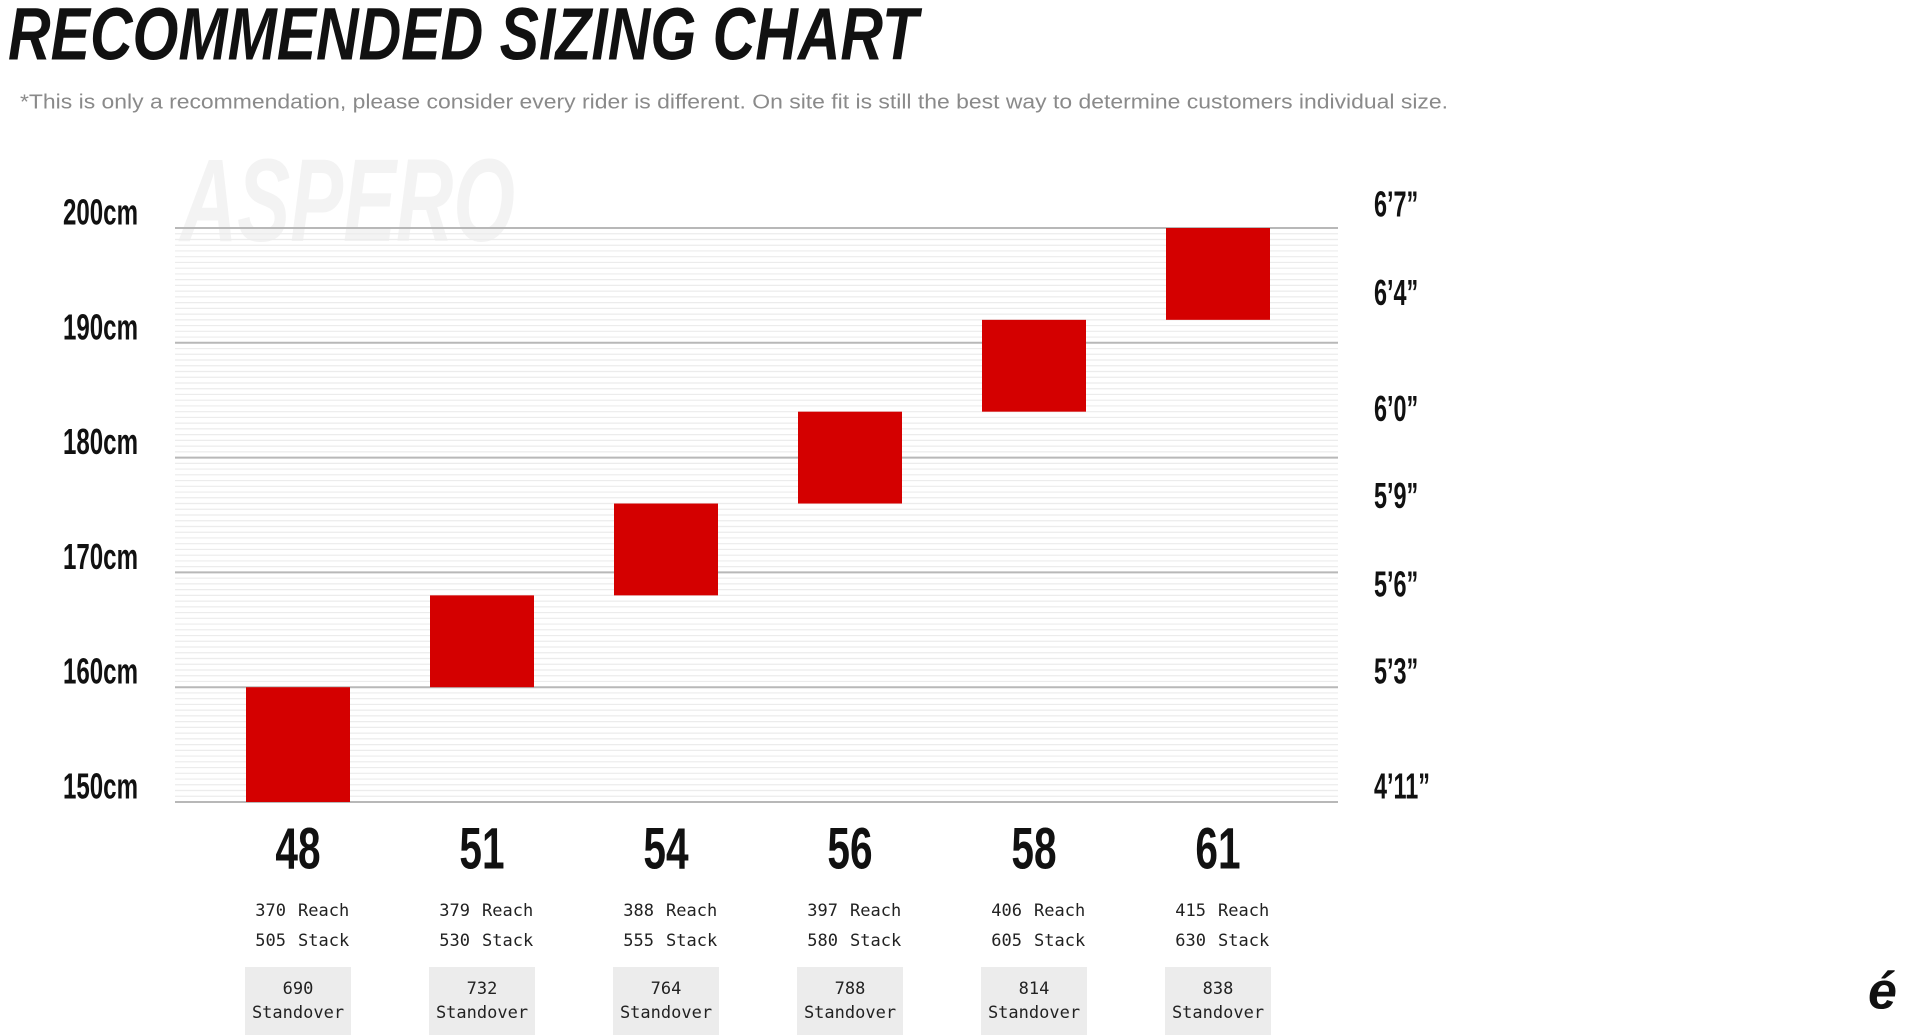  Describe the element at coordinates (454, 941) in the screenshot. I see `stack-value: 530` at that location.